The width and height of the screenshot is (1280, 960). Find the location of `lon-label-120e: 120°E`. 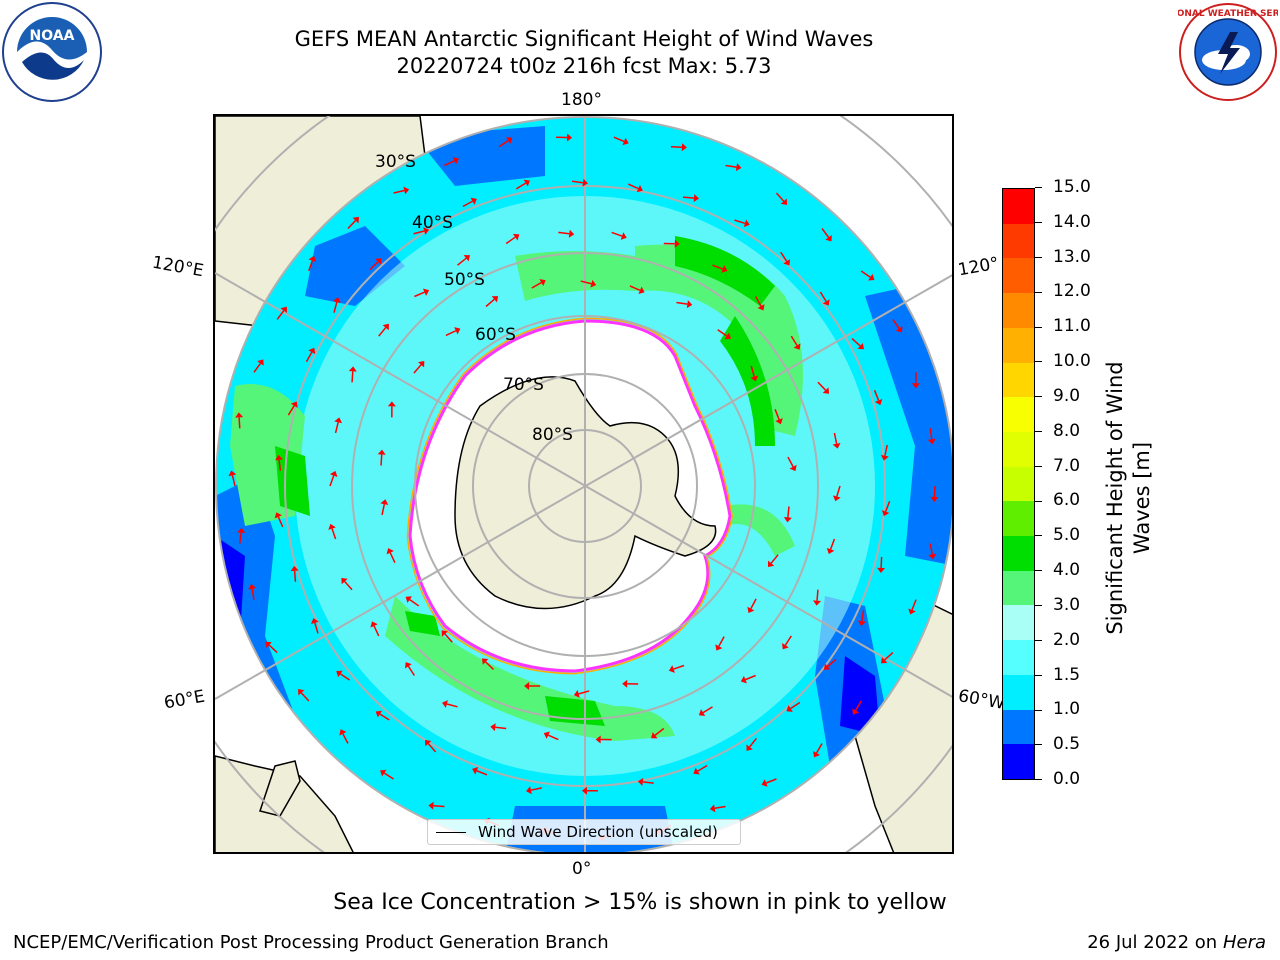

lon-label-120e: 120°E is located at coordinates (178, 267).